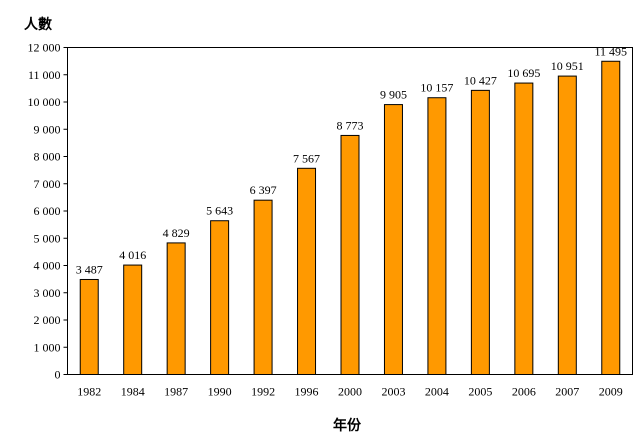 The width and height of the screenshot is (642, 440). What do you see at coordinates (480, 232) in the screenshot?
I see `bar-2005` at bounding box center [480, 232].